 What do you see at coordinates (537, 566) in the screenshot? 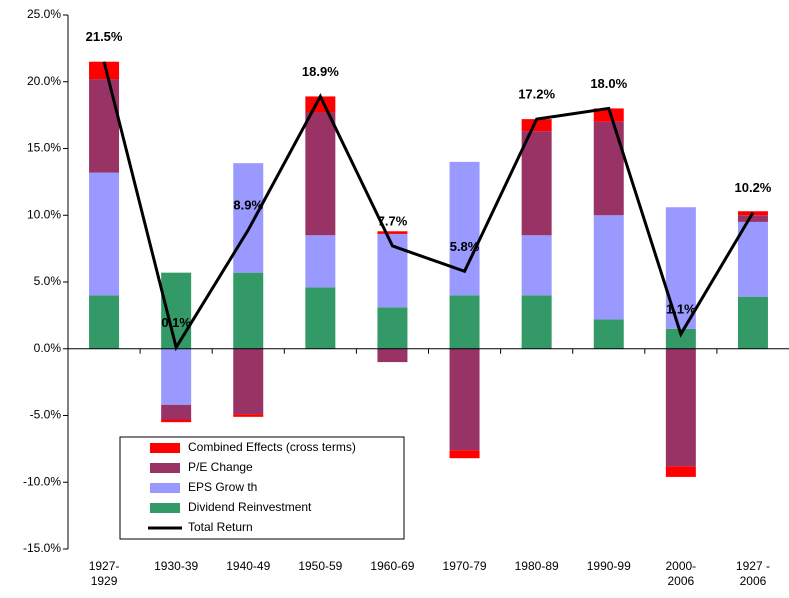
I see `x-tick-label: 1980-89` at bounding box center [537, 566].